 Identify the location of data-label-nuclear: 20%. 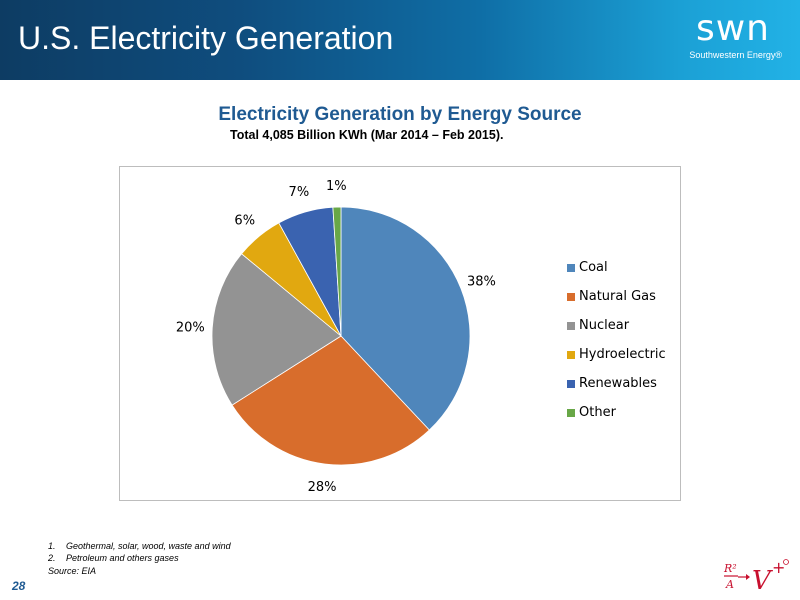
(190, 328).